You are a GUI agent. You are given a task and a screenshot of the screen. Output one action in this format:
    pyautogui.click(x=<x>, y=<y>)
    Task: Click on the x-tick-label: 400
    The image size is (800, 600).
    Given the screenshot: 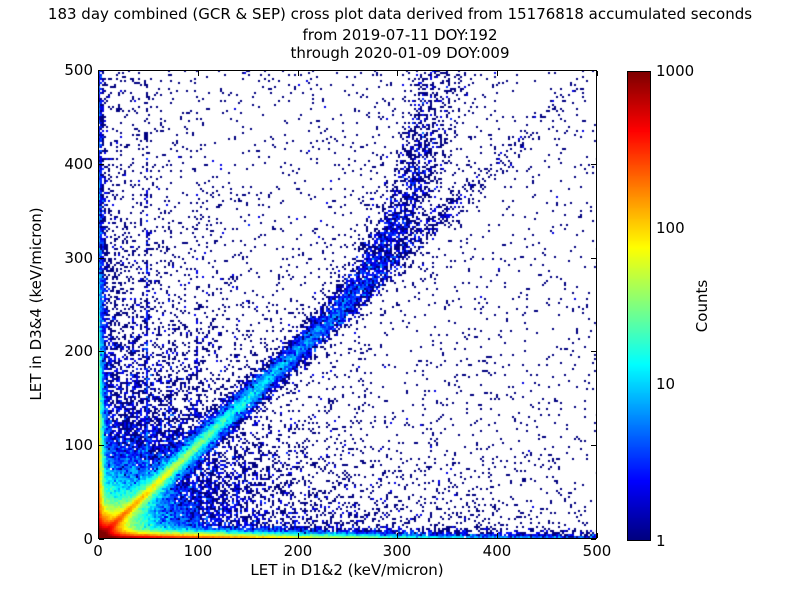 What is the action you would take?
    pyautogui.click(x=497, y=551)
    